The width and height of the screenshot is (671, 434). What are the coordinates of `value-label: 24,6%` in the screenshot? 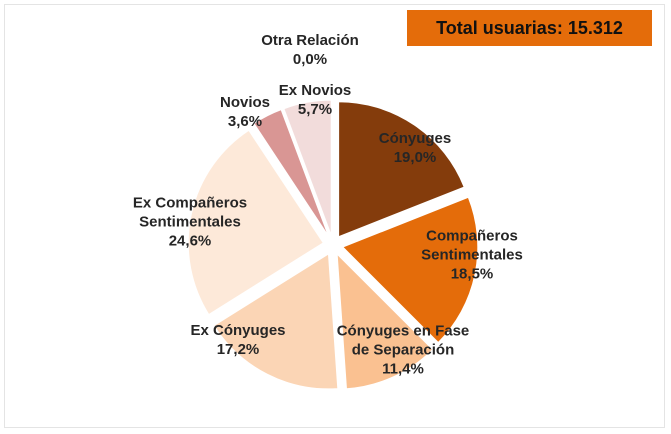 It's located at (190, 241).